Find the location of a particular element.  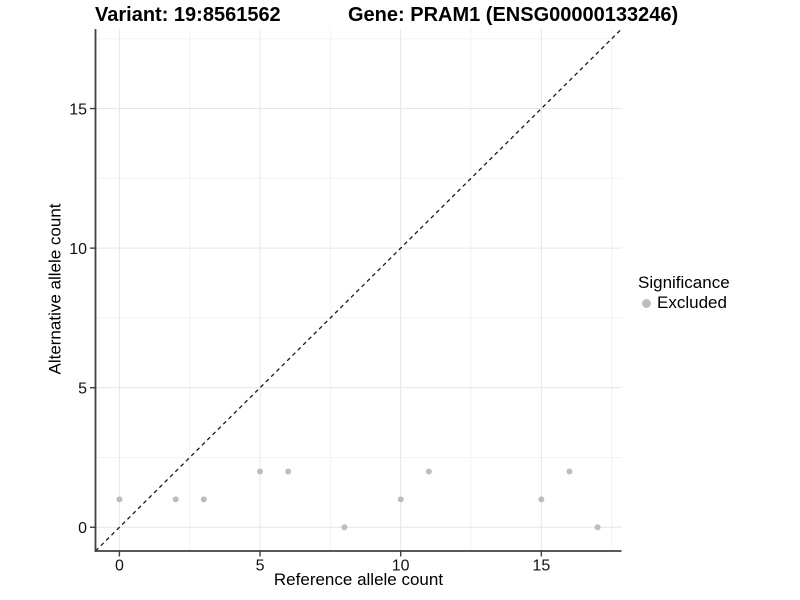

y-axis-title: Alternative allele count is located at coordinates (55, 289).